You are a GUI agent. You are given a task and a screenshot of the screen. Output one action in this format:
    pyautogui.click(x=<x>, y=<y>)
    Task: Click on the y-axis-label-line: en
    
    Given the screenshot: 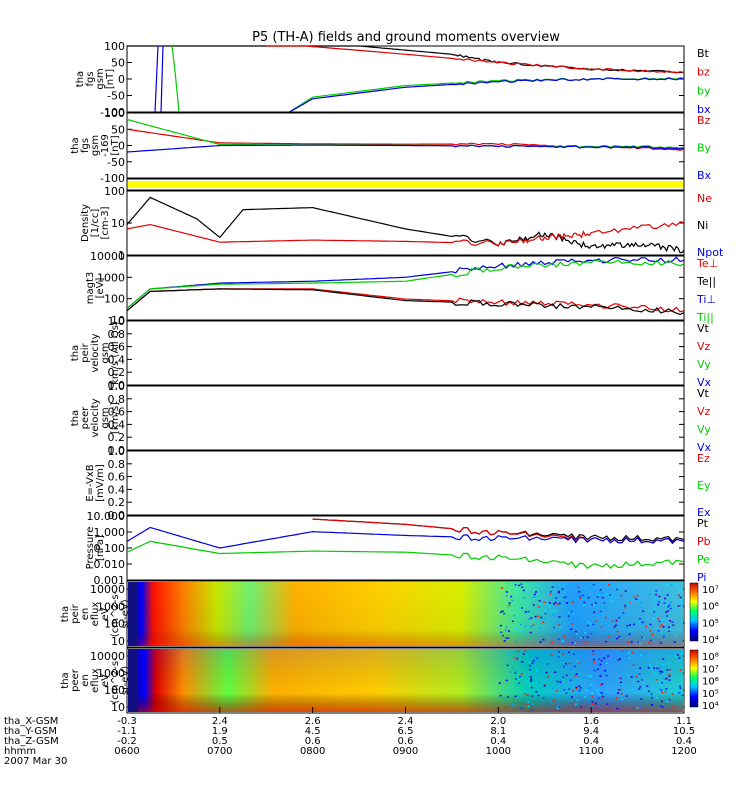 What is the action you would take?
    pyautogui.click(x=85, y=680)
    